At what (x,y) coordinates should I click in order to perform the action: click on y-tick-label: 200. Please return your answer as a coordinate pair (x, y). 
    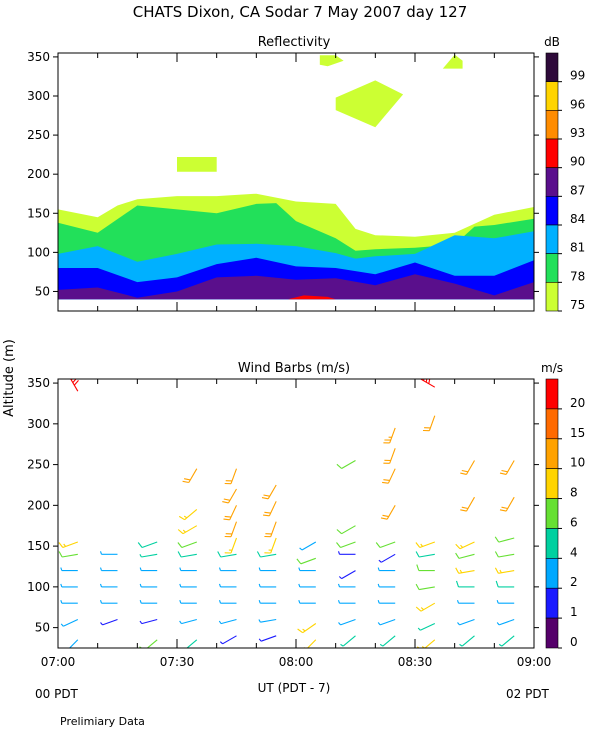
    Looking at the image, I should click on (38, 505).